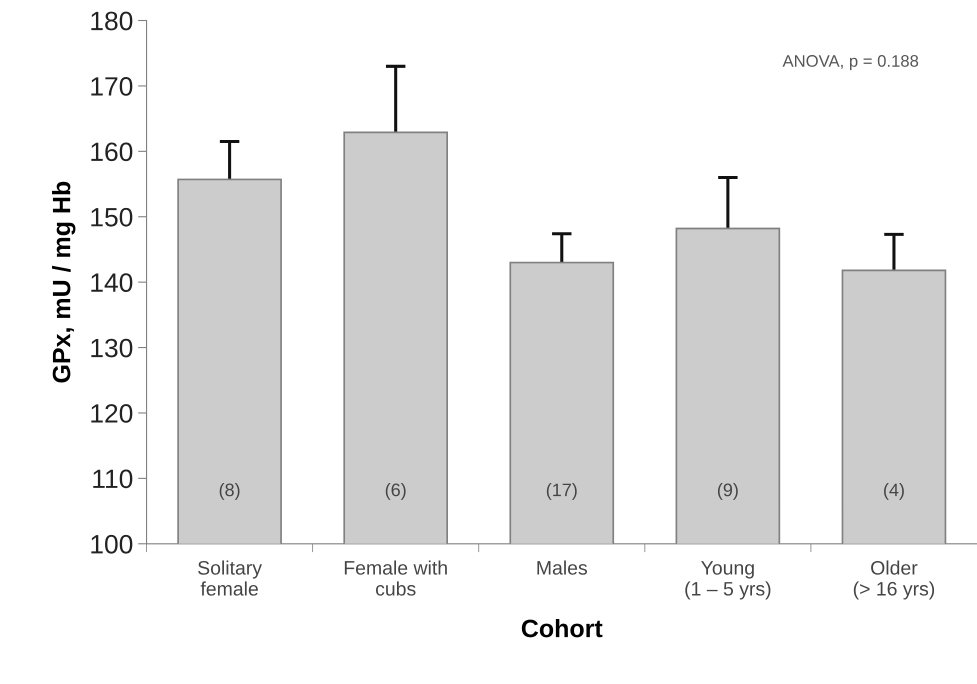 Image resolution: width=977 pixels, height=684 pixels. What do you see at coordinates (111, 217) in the screenshot?
I see `y-tick-label: 150` at bounding box center [111, 217].